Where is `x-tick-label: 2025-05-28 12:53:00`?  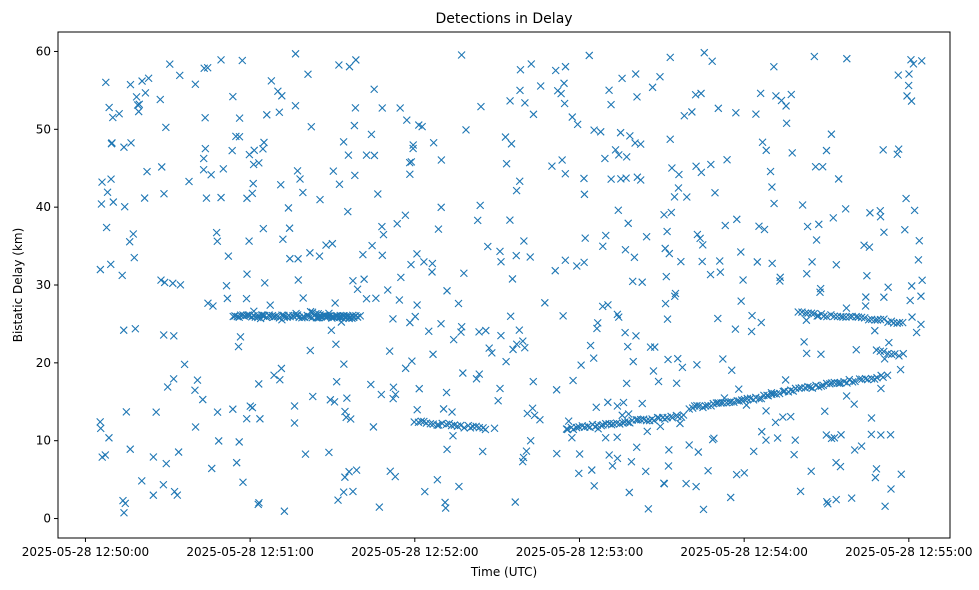 x-tick-label: 2025-05-28 12:53:00 is located at coordinates (579, 552).